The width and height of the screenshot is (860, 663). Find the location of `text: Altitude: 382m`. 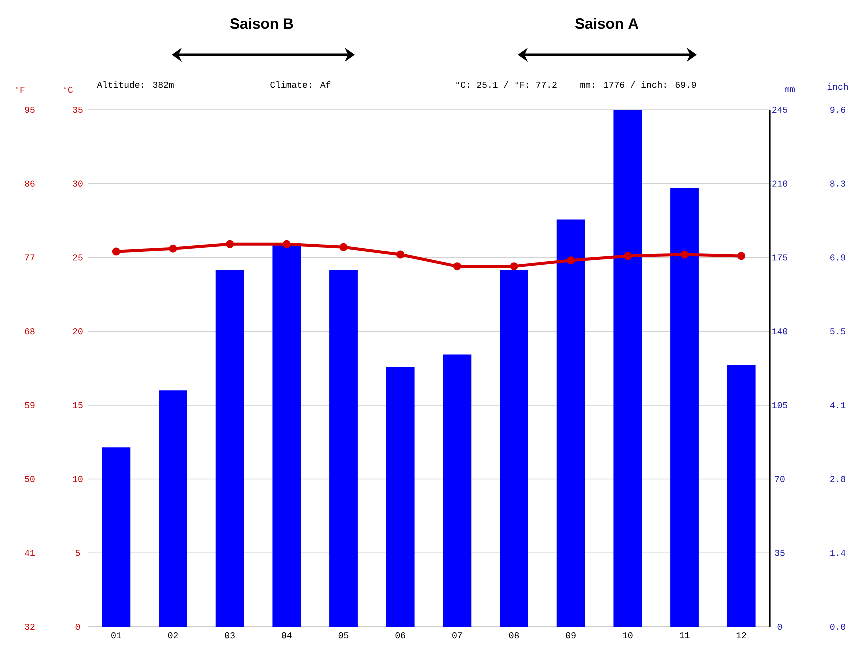

text: Altitude: 382m is located at coordinates (135, 84).